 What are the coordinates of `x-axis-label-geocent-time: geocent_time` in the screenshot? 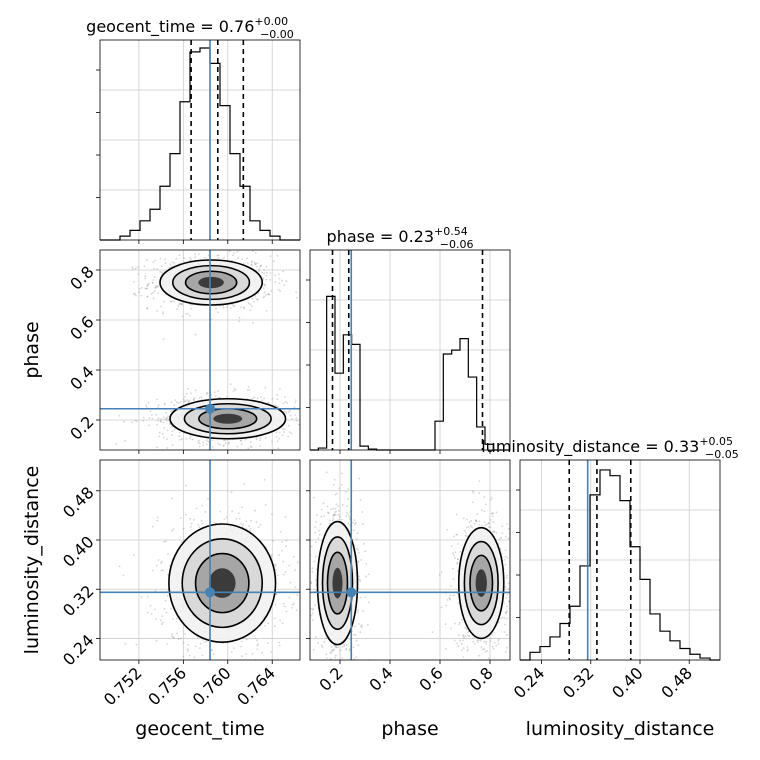 It's located at (199, 729).